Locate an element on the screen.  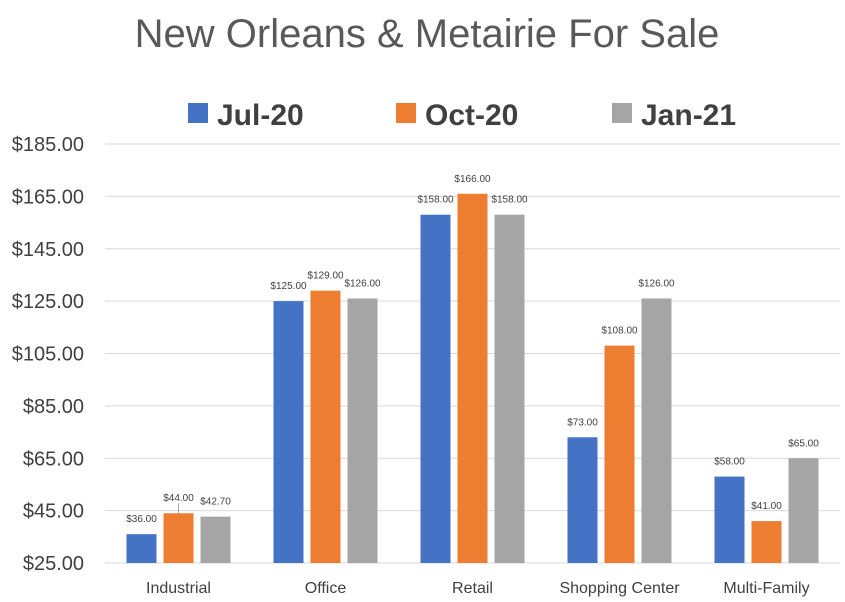
data-label: $166.00 is located at coordinates (472, 179).